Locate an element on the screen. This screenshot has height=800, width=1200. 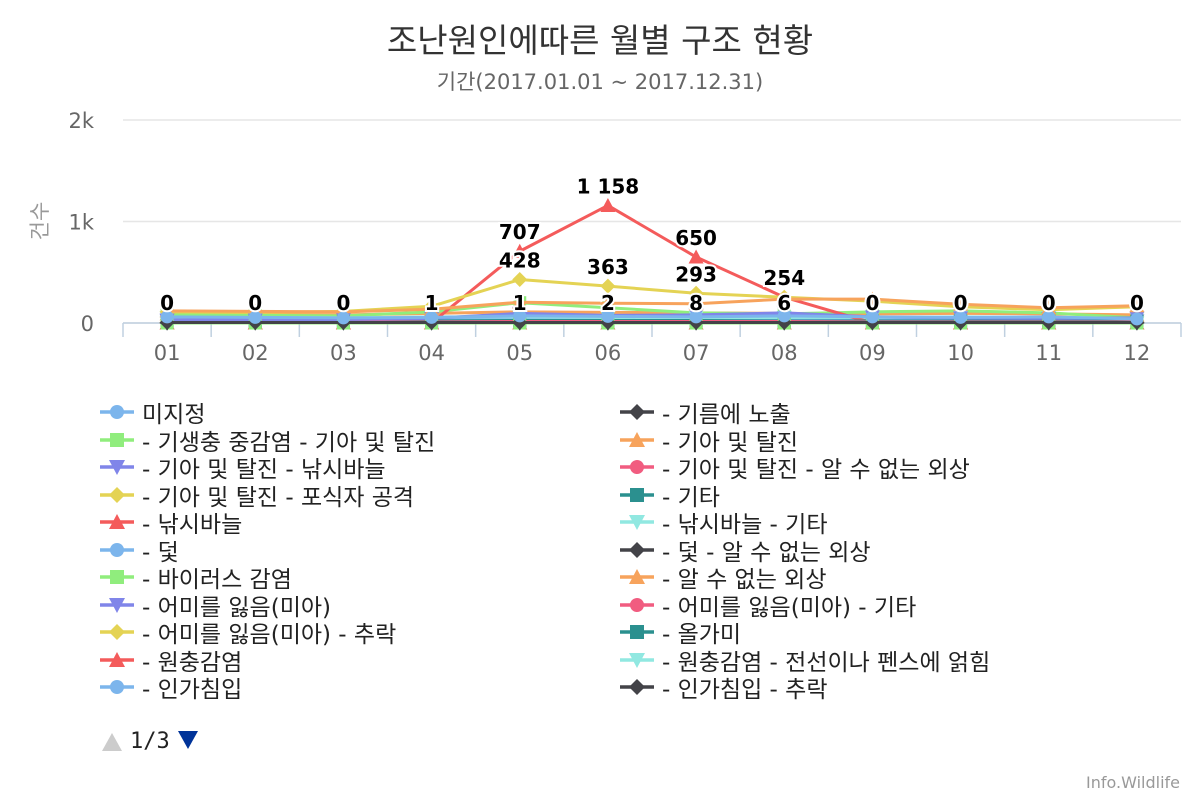
legend-item: - 기아 및 탈진 is located at coordinates (709, 441).